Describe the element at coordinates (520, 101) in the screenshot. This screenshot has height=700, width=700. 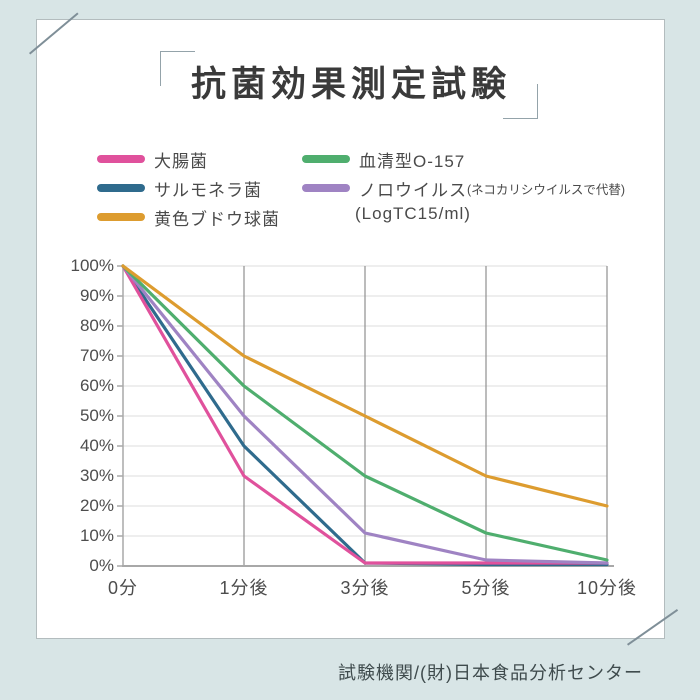
I see `title-bracket-close-icon` at that location.